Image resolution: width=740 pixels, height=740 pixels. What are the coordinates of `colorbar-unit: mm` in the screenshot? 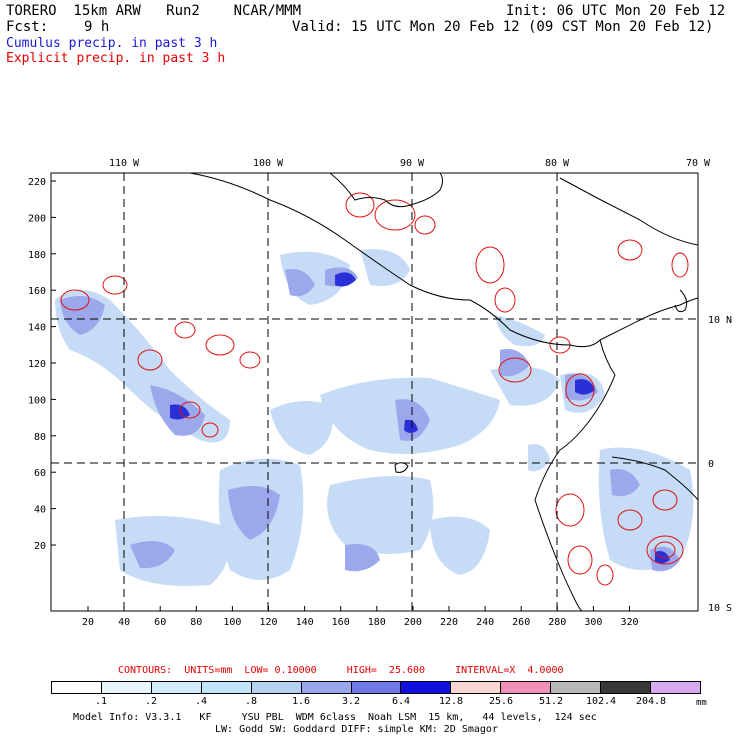 It's located at (701, 703).